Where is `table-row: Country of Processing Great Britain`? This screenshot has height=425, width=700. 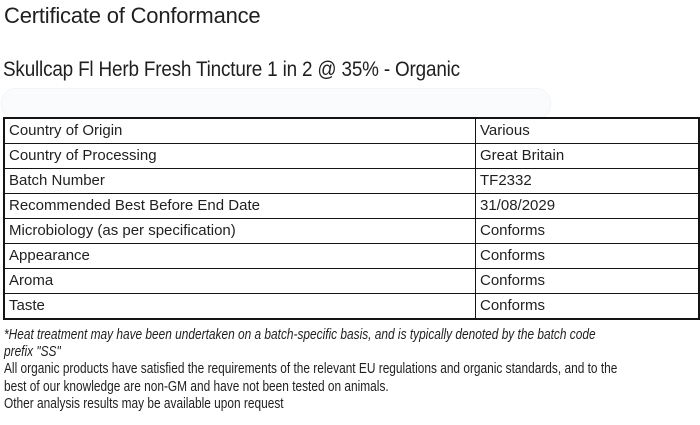 table-row: Country of Processing Great Britain is located at coordinates (351, 156).